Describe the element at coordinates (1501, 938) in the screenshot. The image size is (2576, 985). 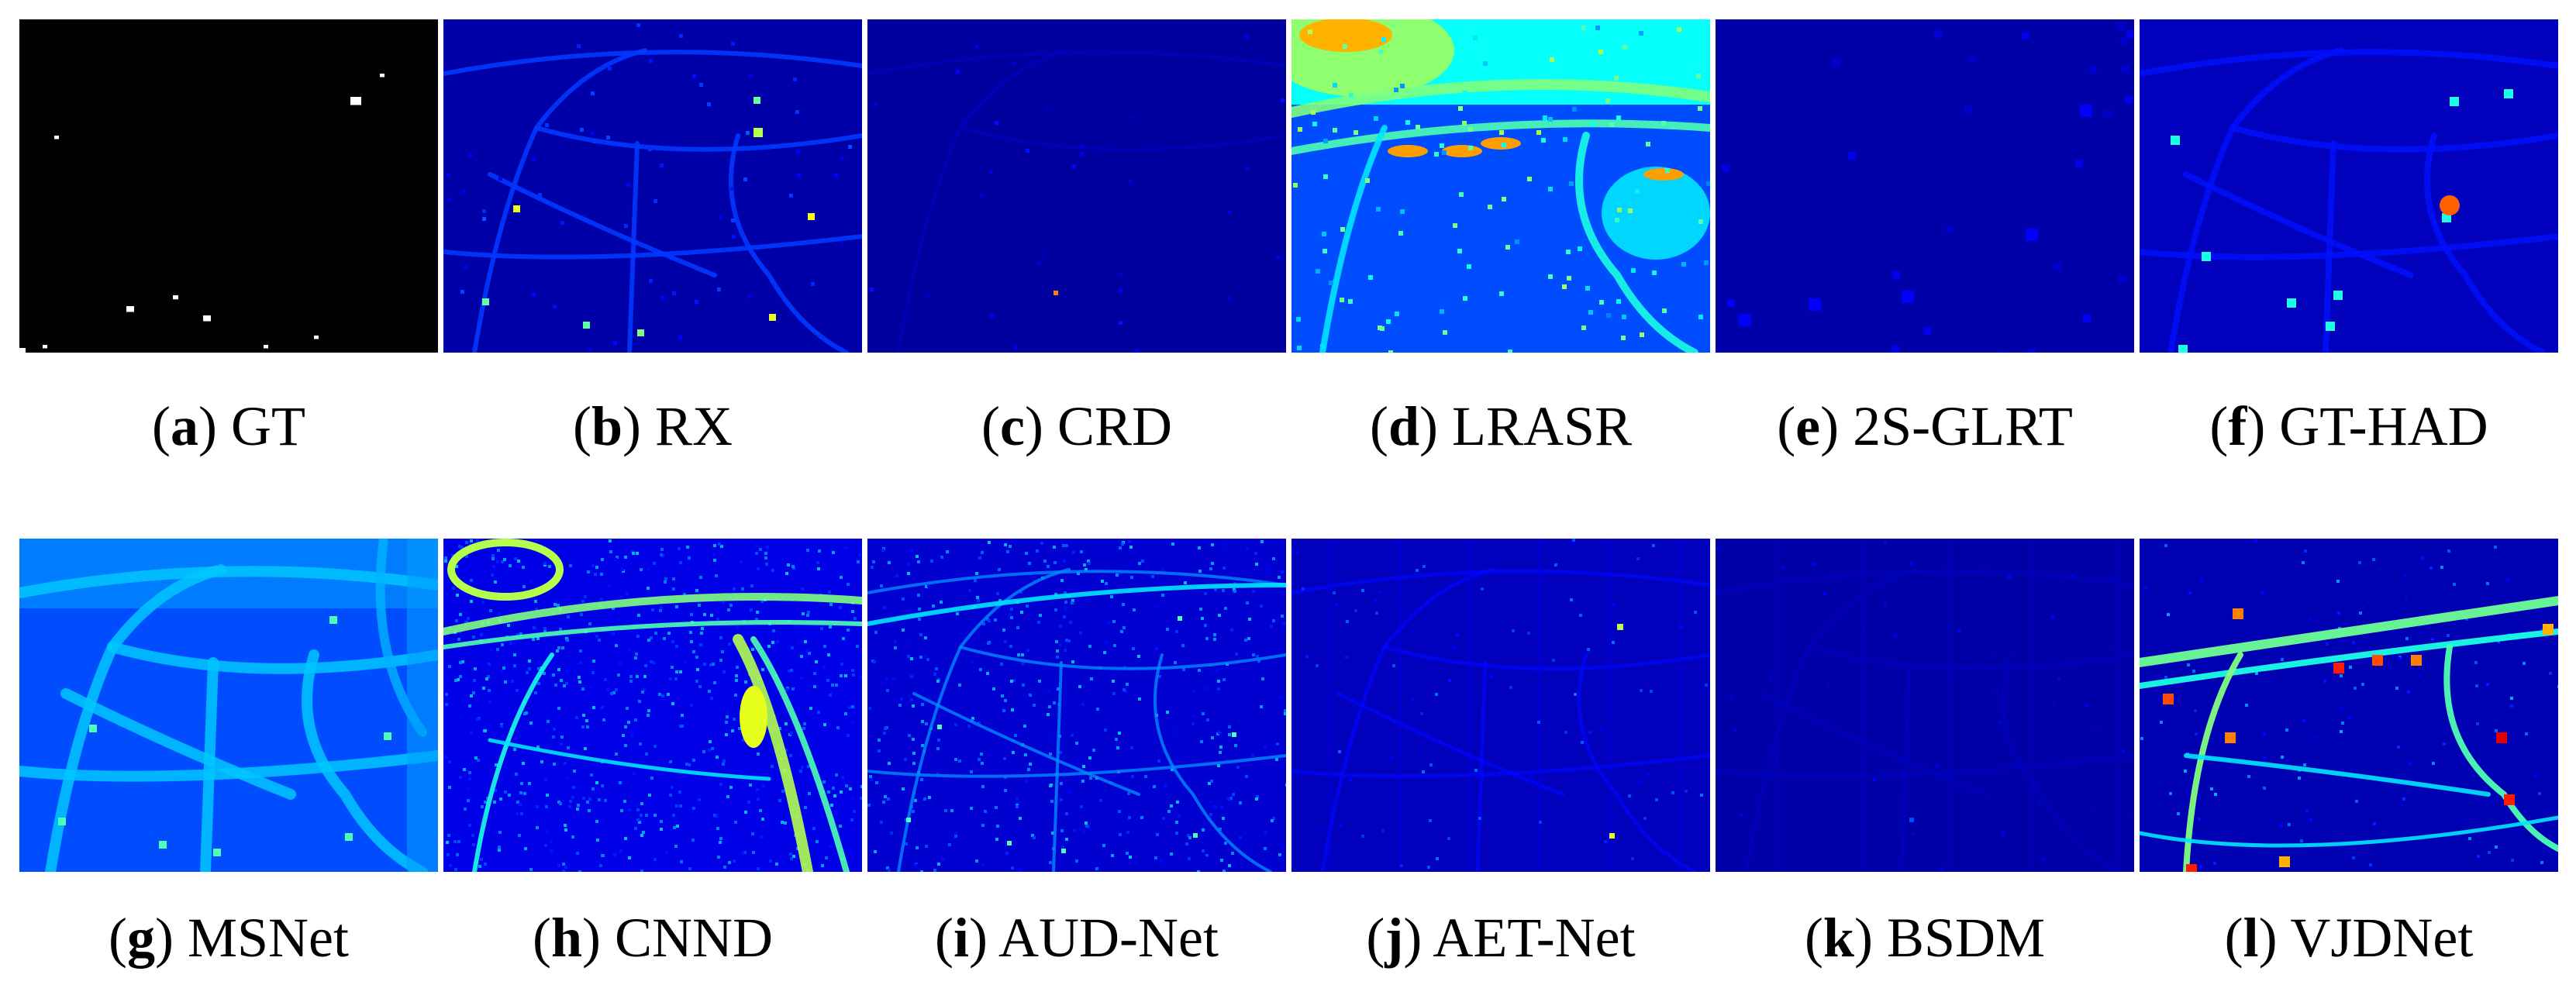
I see `caption-j: (j) AET-Net` at that location.